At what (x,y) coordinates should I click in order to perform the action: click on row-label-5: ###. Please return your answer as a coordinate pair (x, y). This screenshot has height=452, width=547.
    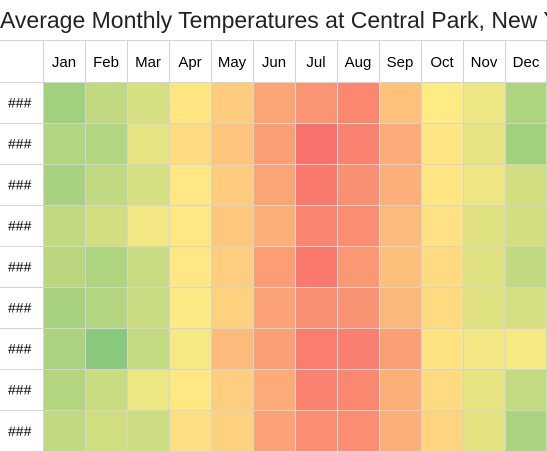
    Looking at the image, I should click on (20, 267).